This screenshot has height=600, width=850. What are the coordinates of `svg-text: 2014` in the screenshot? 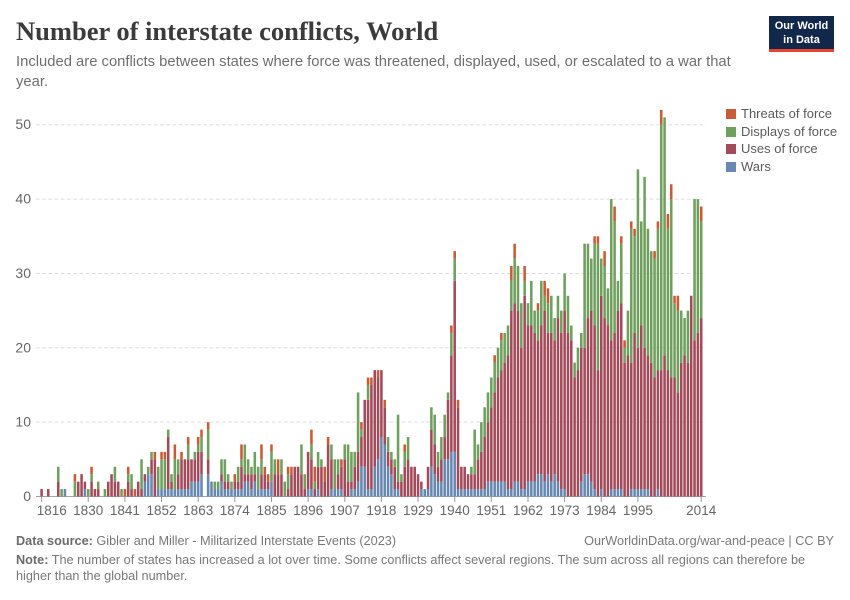 It's located at (701, 510).